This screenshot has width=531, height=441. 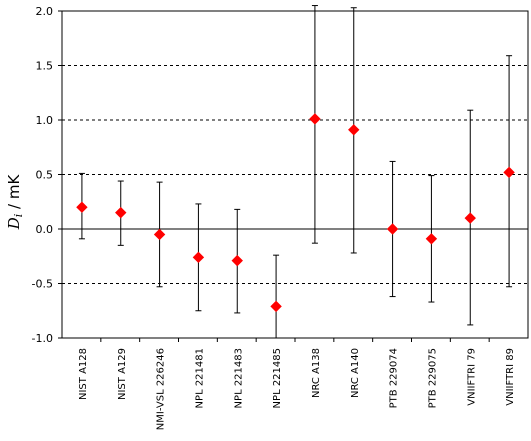 I want to click on y-tick-label: 0.5, so click(x=45, y=175).